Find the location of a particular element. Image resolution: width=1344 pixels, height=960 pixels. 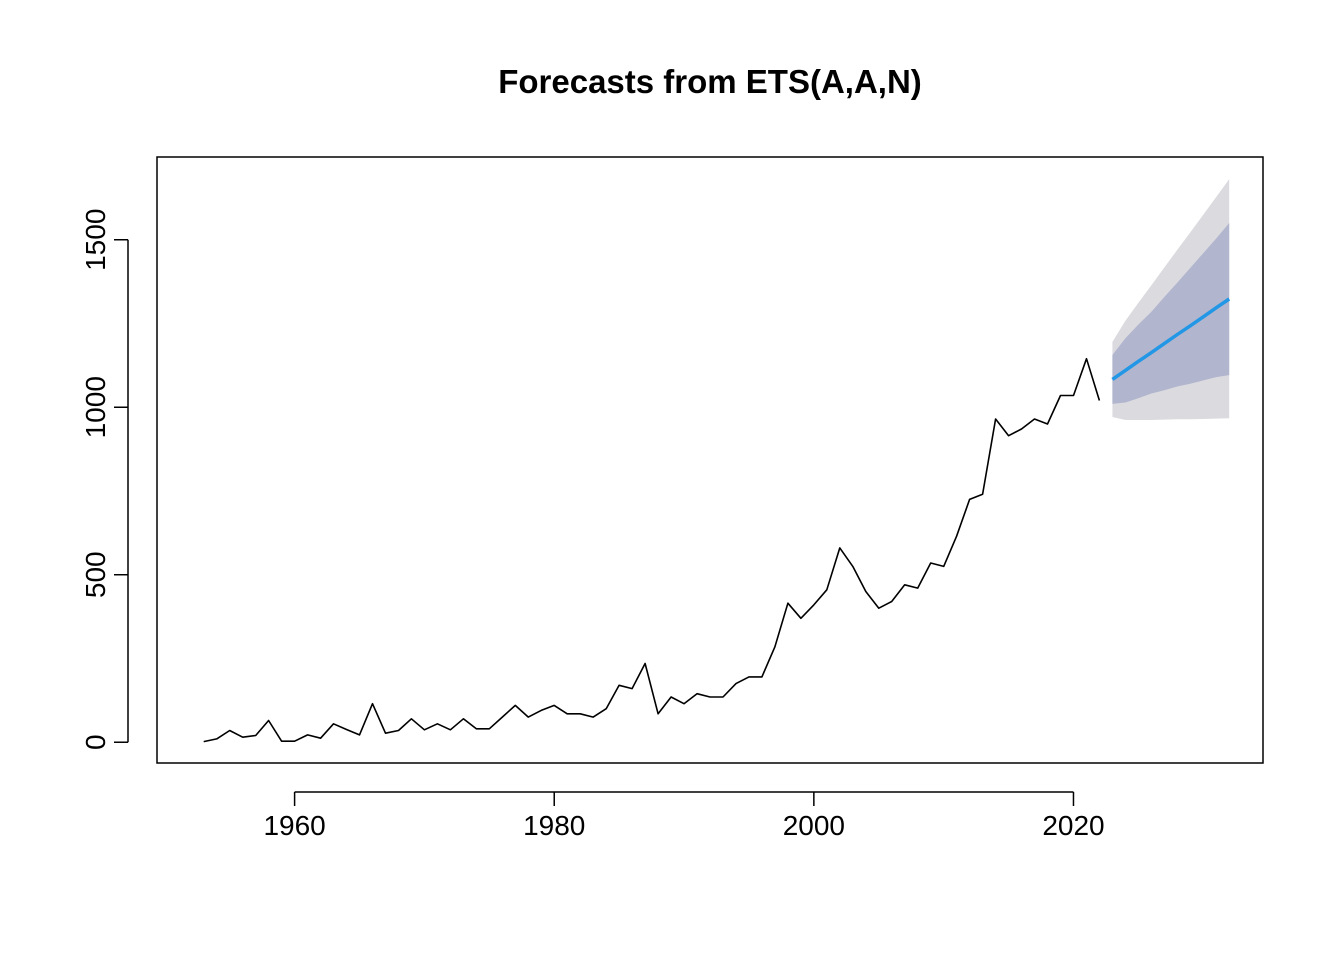

forecast-mean-line is located at coordinates (1171, 339).